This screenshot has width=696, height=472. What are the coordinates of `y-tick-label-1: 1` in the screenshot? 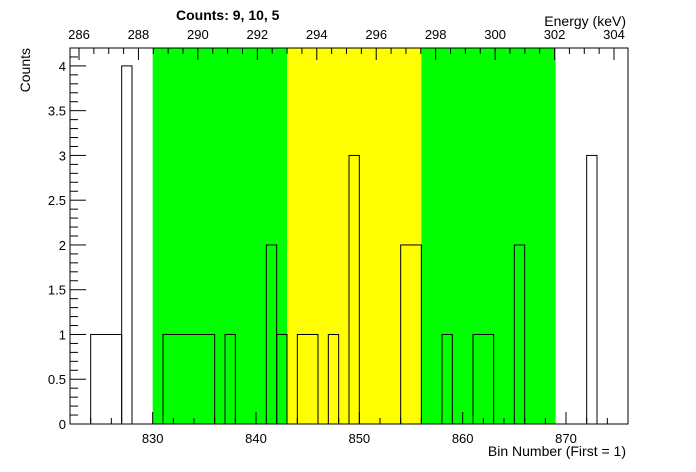 It's located at (62, 334).